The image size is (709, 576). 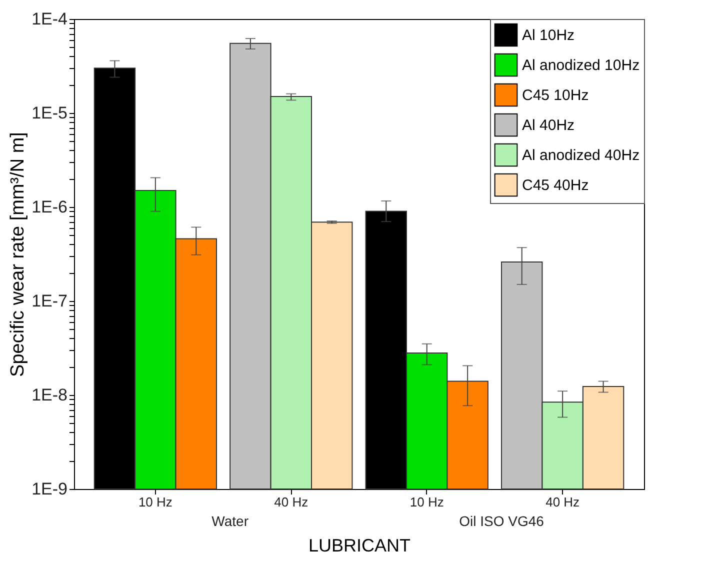 I want to click on y-tick-label: 1E-8, so click(x=50, y=395).